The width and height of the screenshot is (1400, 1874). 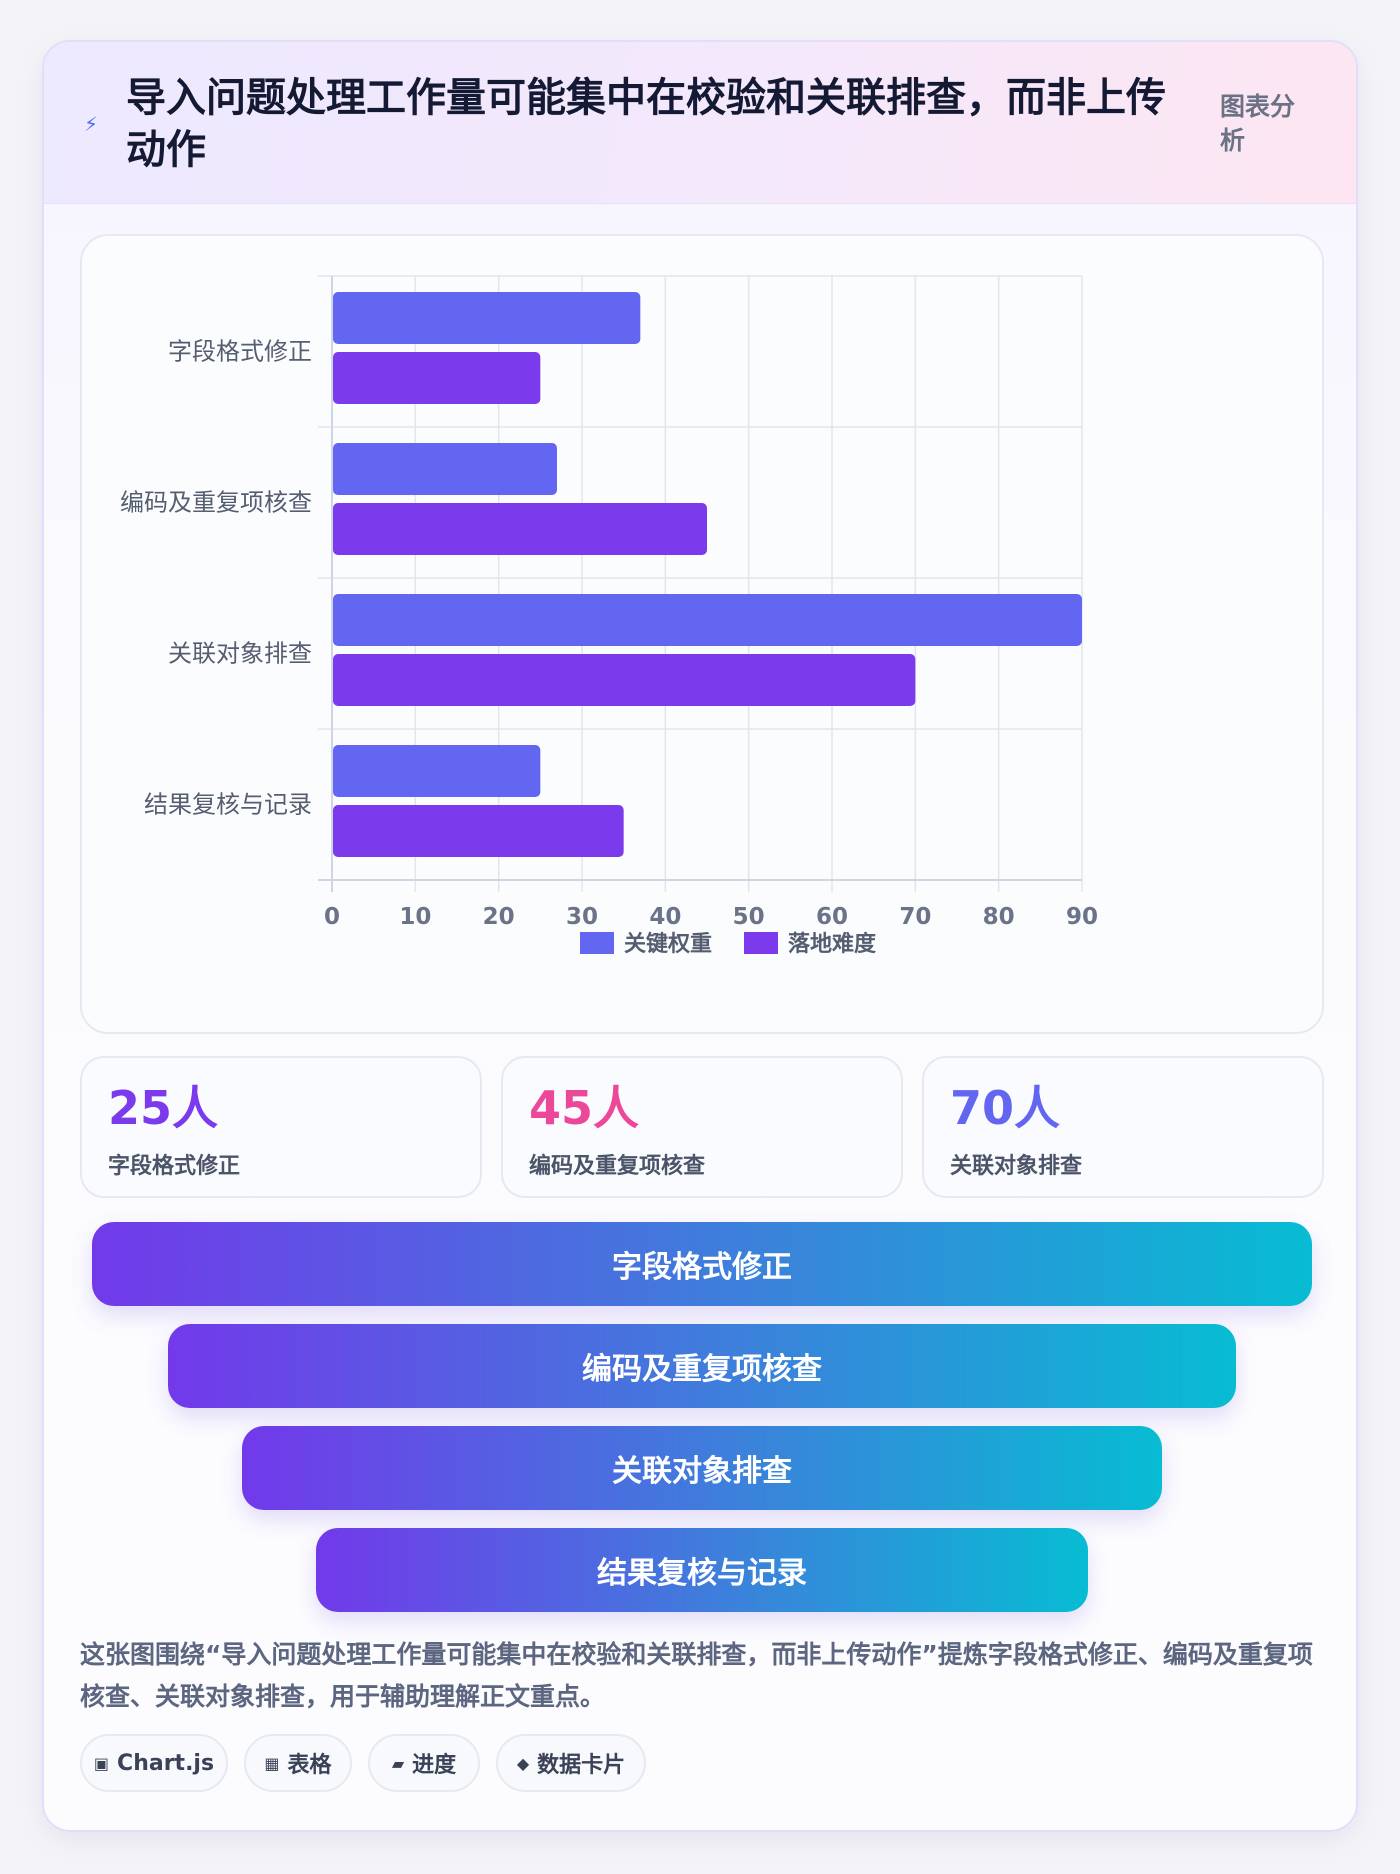 I want to click on x-tick-label: 20, so click(x=499, y=917).